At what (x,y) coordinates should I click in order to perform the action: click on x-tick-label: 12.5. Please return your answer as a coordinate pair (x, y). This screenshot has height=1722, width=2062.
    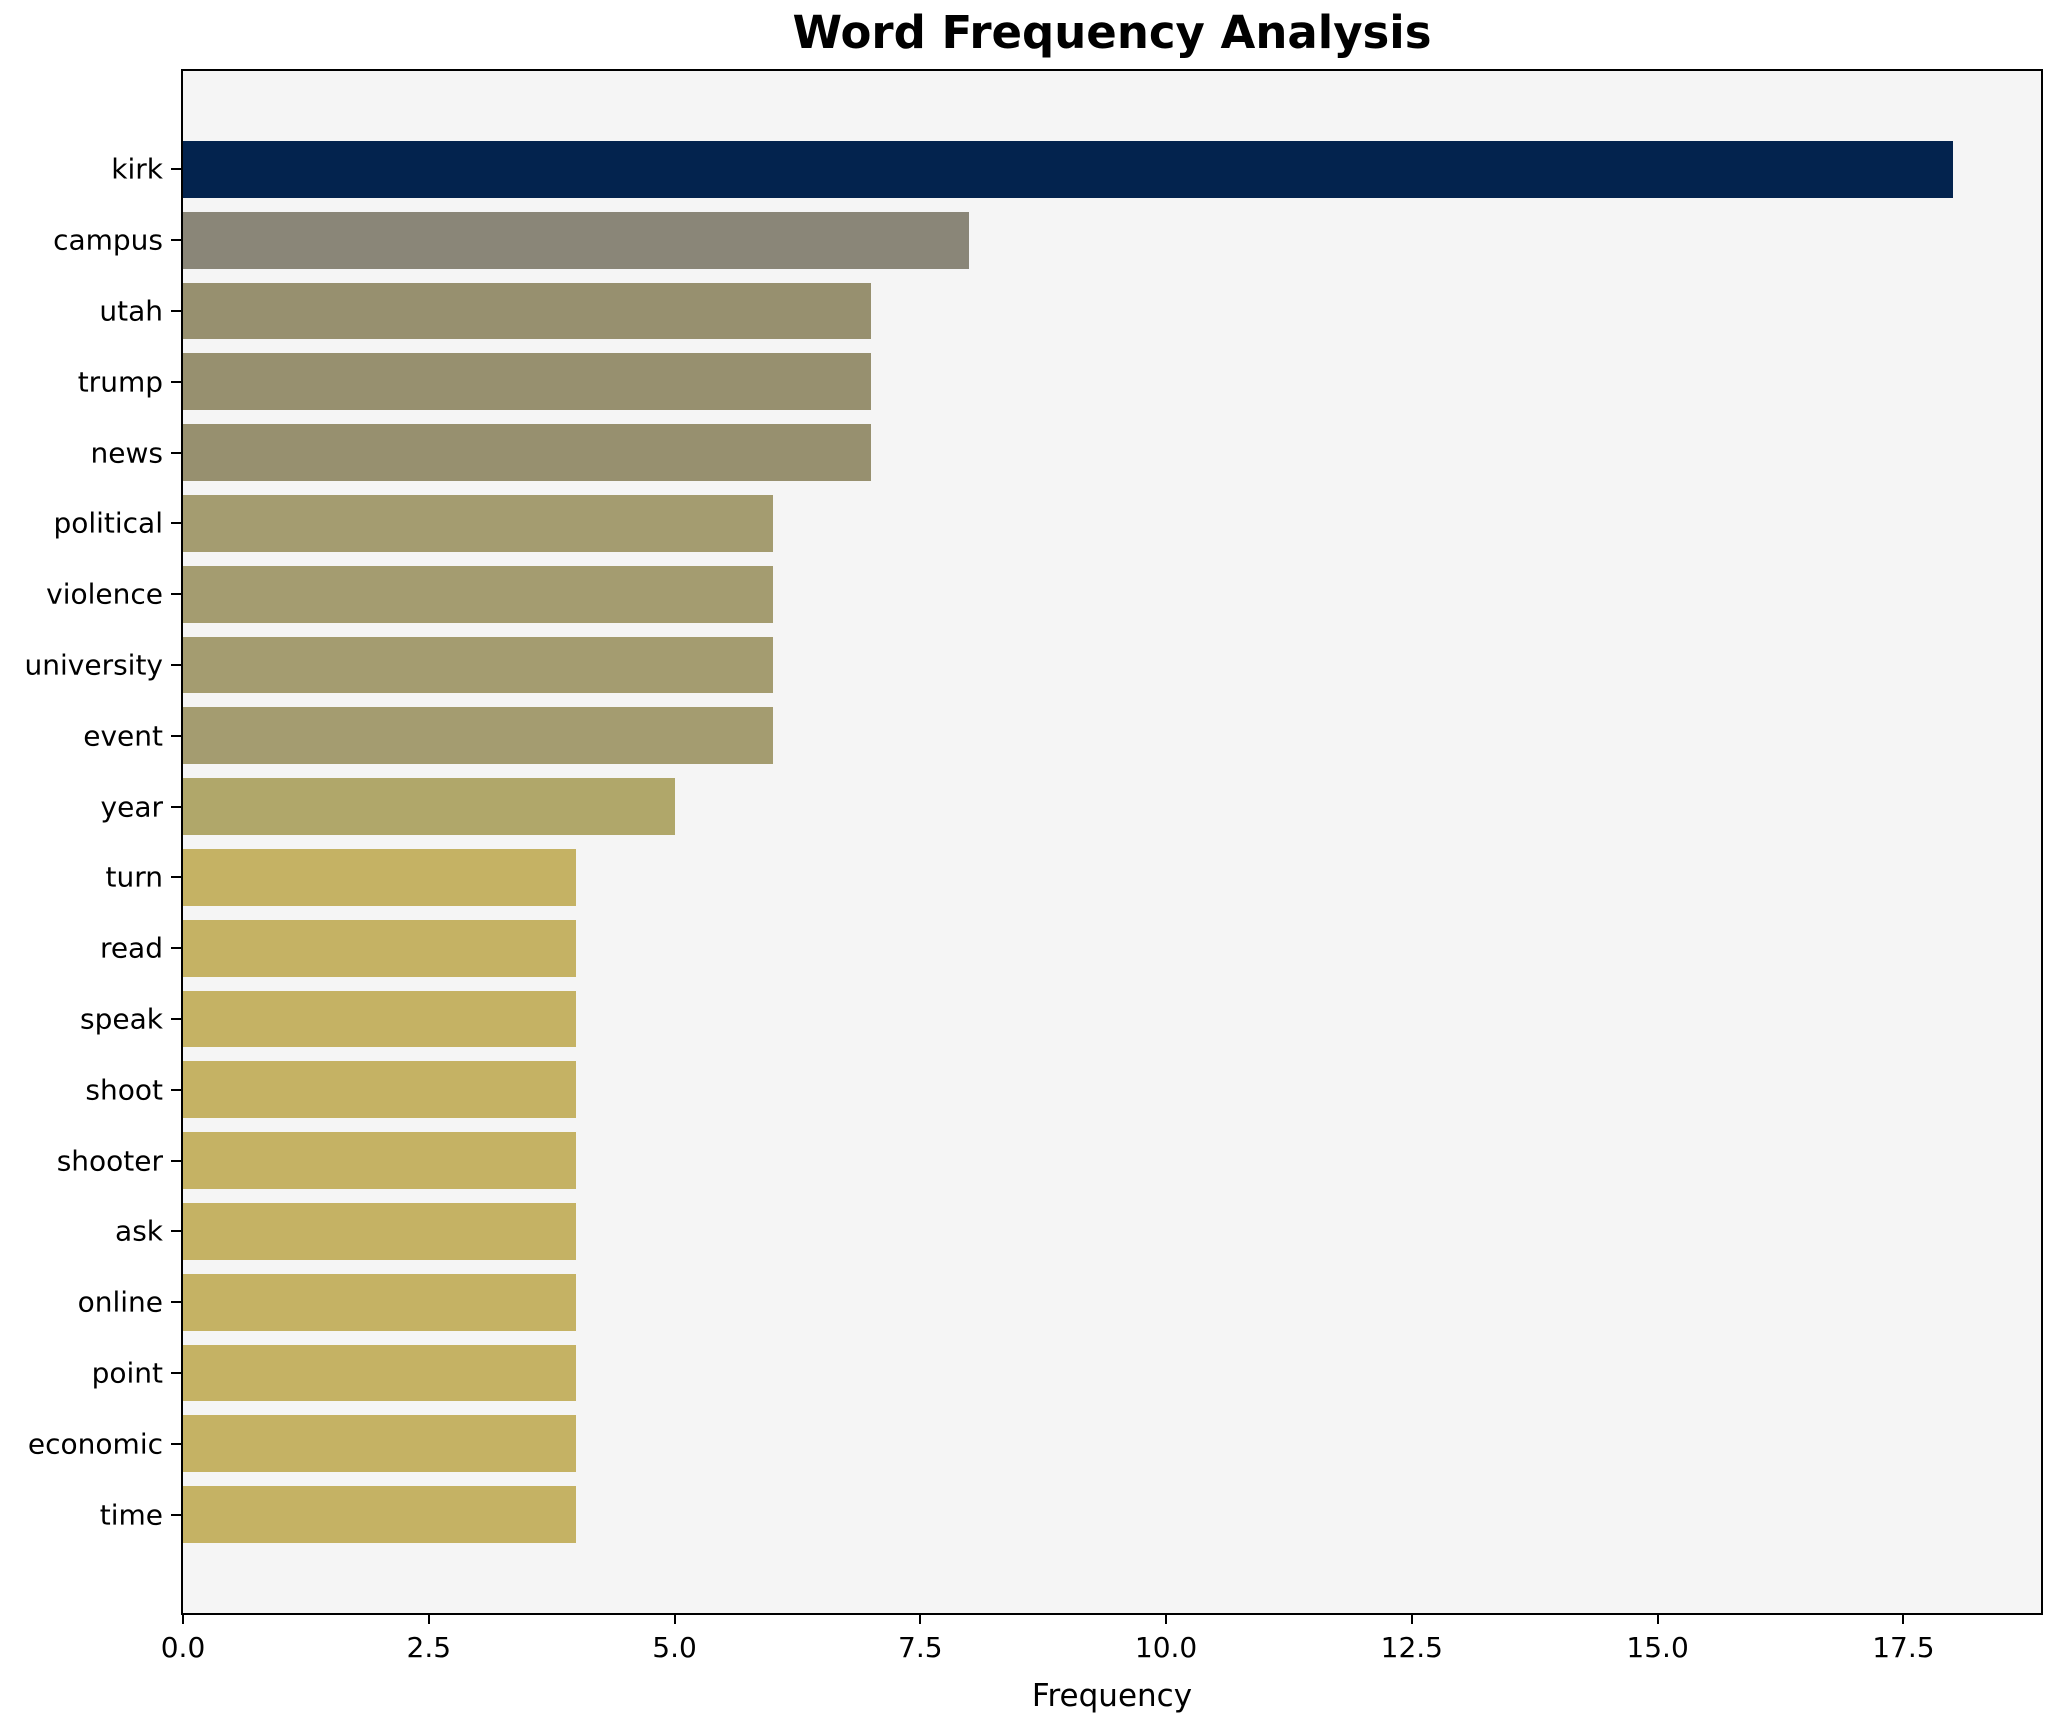
    Looking at the image, I should click on (1411, 1647).